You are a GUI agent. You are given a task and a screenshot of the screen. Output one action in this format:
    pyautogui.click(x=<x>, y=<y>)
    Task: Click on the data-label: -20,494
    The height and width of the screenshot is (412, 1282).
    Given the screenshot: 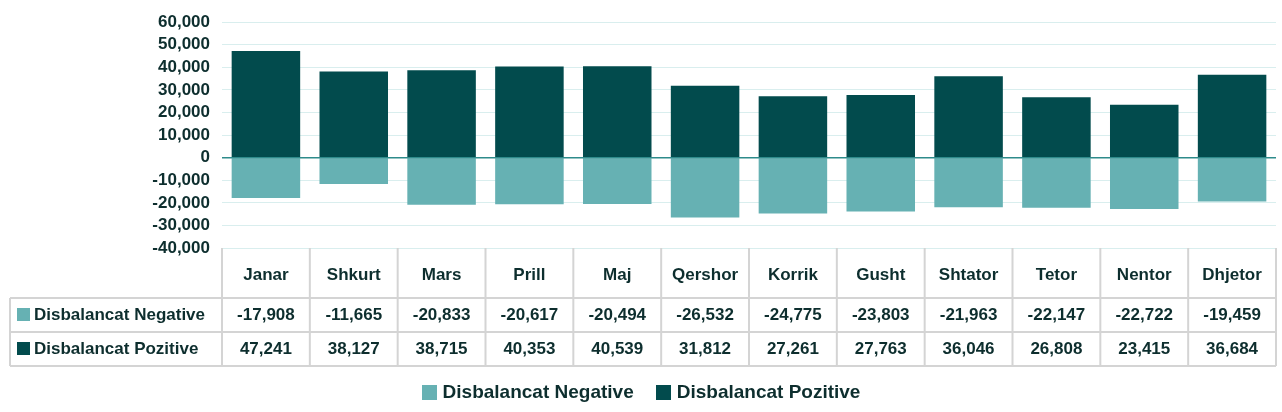 What is the action you would take?
    pyautogui.click(x=617, y=314)
    